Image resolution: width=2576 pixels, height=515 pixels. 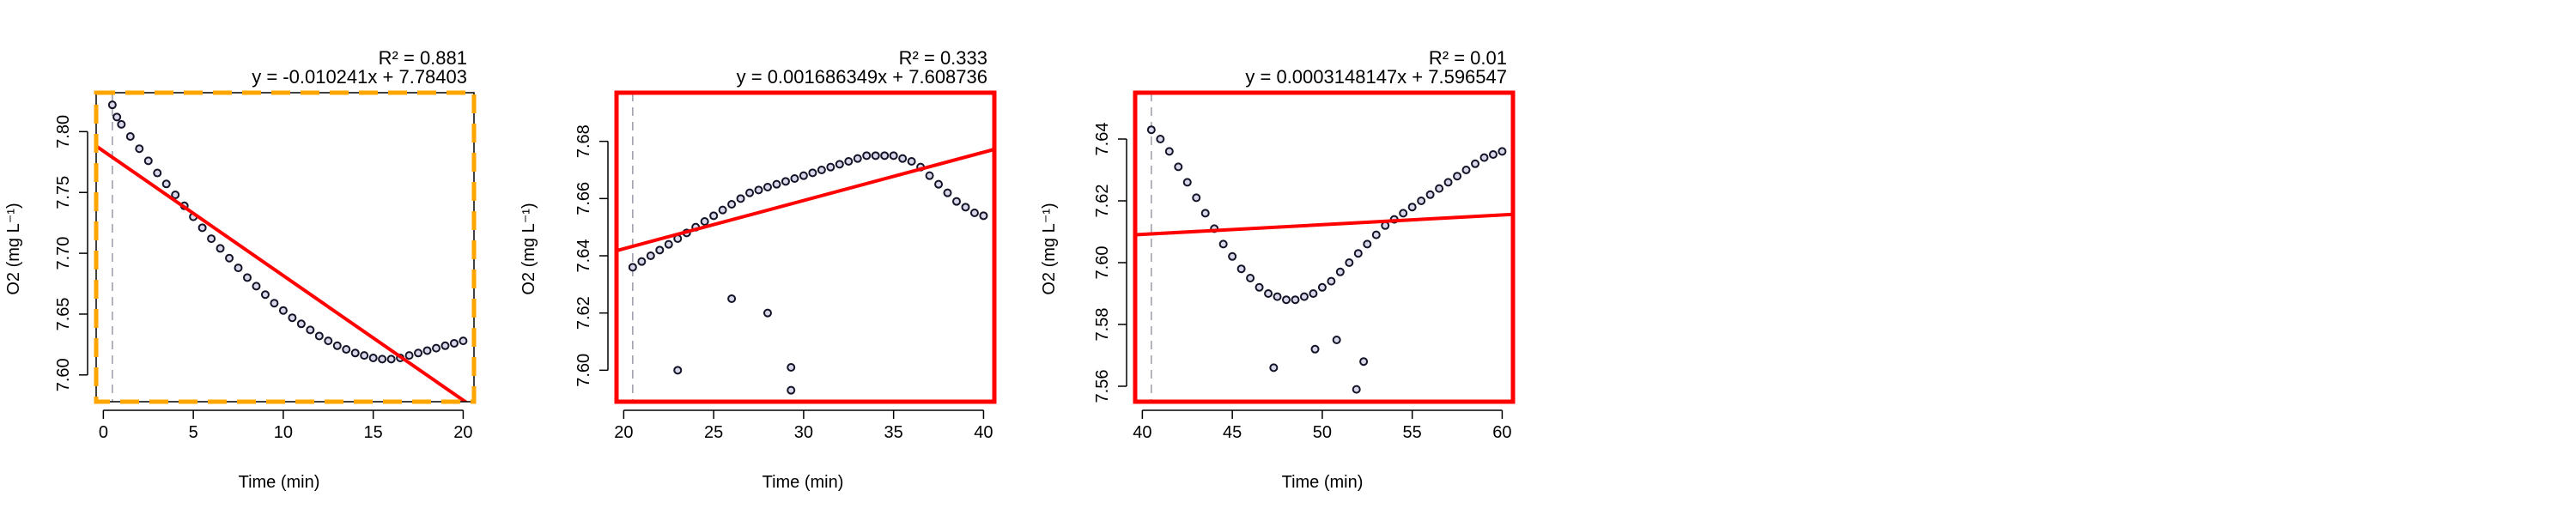 What do you see at coordinates (64, 192) in the screenshot?
I see `y-tick-label: 7.75` at bounding box center [64, 192].